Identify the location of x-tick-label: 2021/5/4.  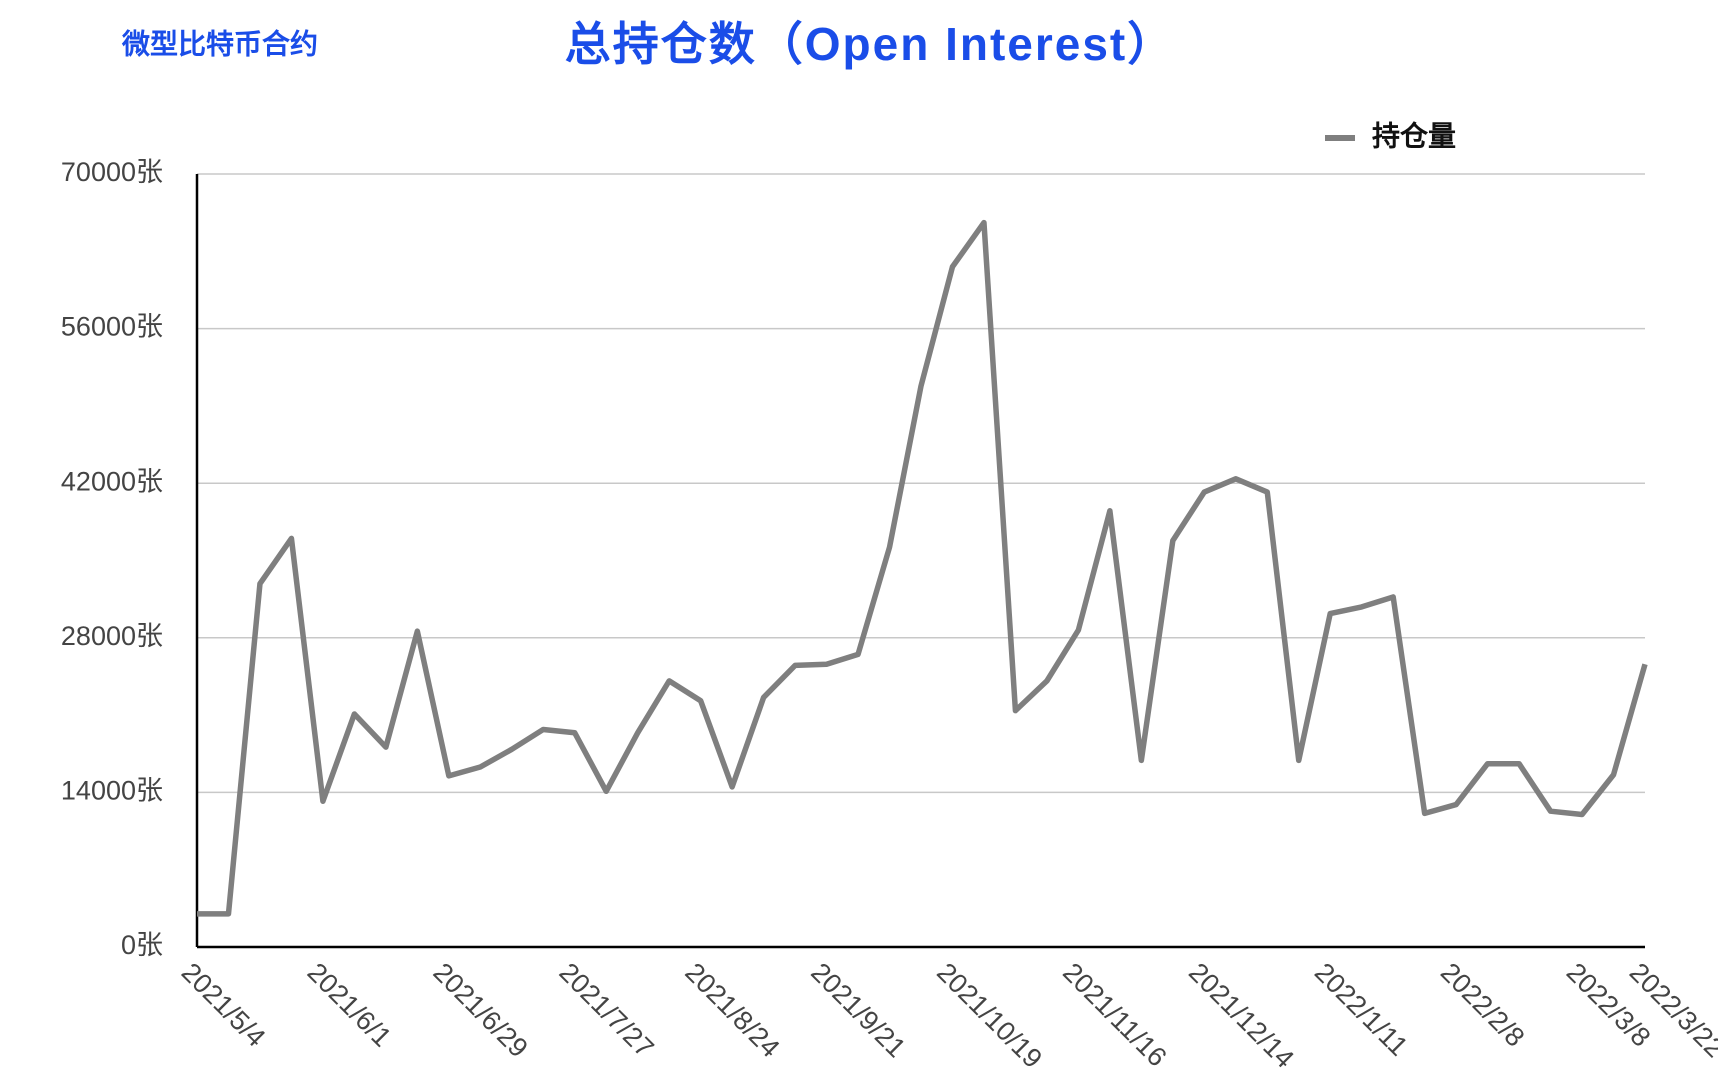
(224, 1005).